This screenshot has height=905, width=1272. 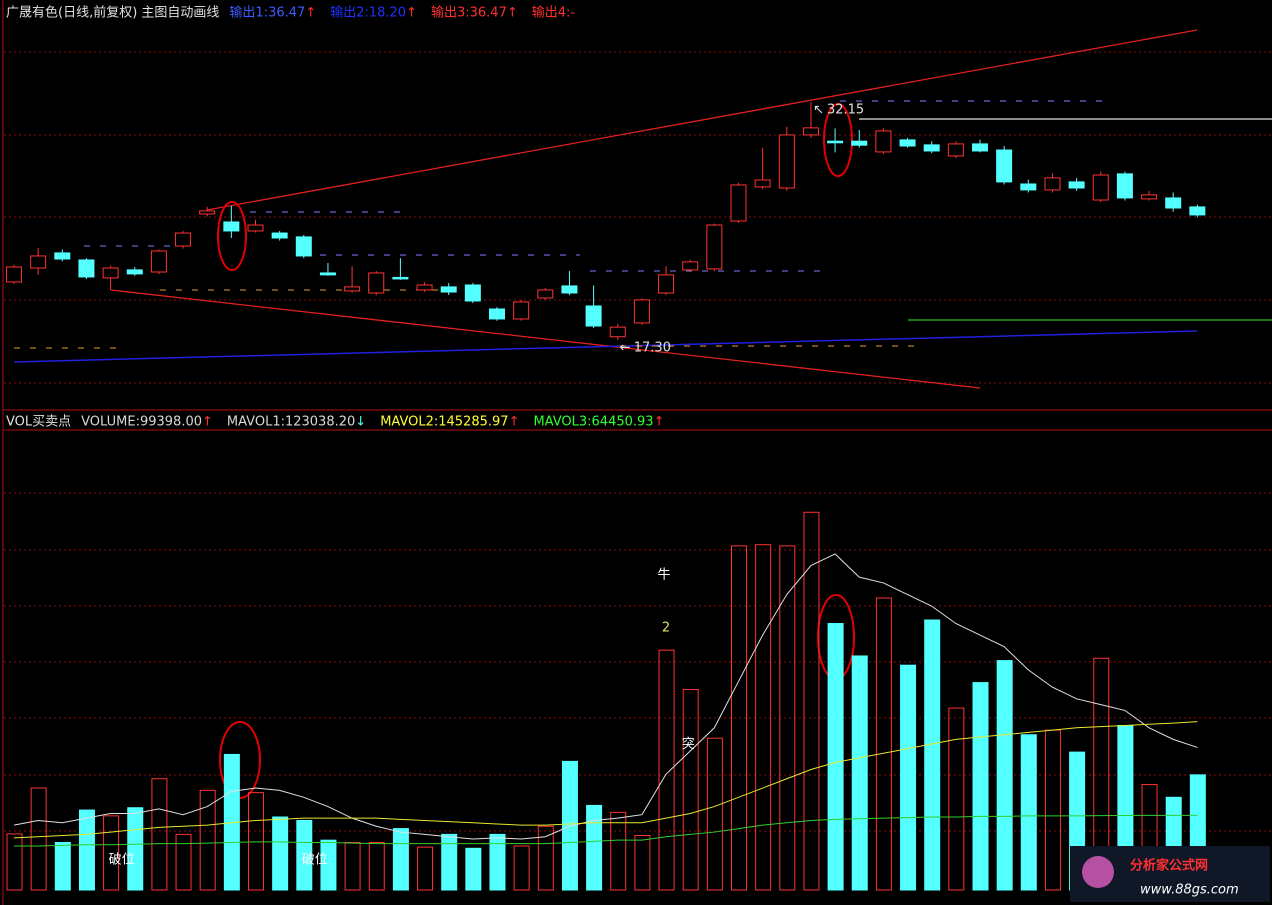 I want to click on legend-label: 输出3:36.47, so click(x=469, y=13).